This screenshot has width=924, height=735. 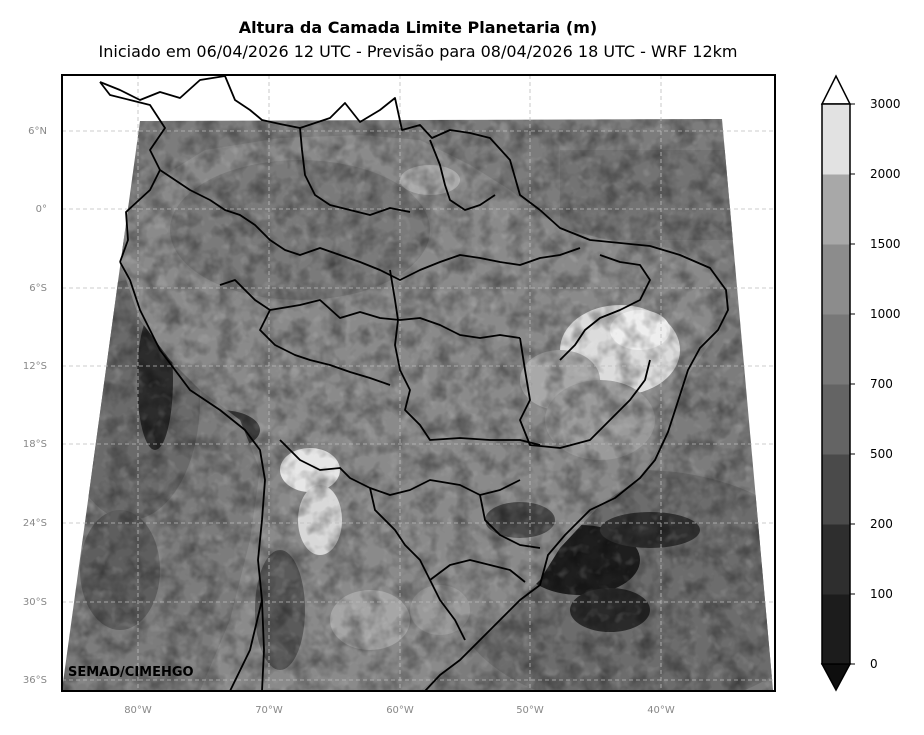 What do you see at coordinates (35, 680) in the screenshot?
I see `lat-tick: 36°S` at bounding box center [35, 680].